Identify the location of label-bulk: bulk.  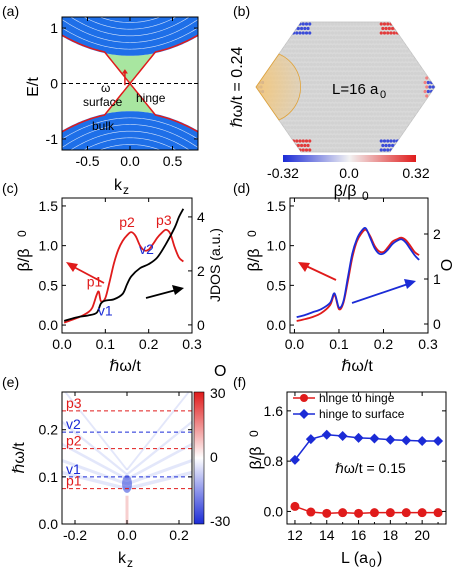
(103, 126).